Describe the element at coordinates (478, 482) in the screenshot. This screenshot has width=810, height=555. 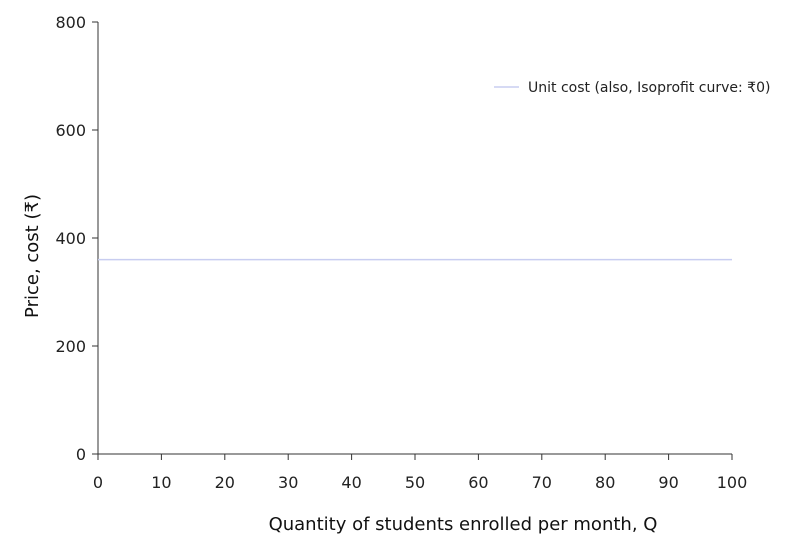
I see `x-tick-label: 60` at that location.